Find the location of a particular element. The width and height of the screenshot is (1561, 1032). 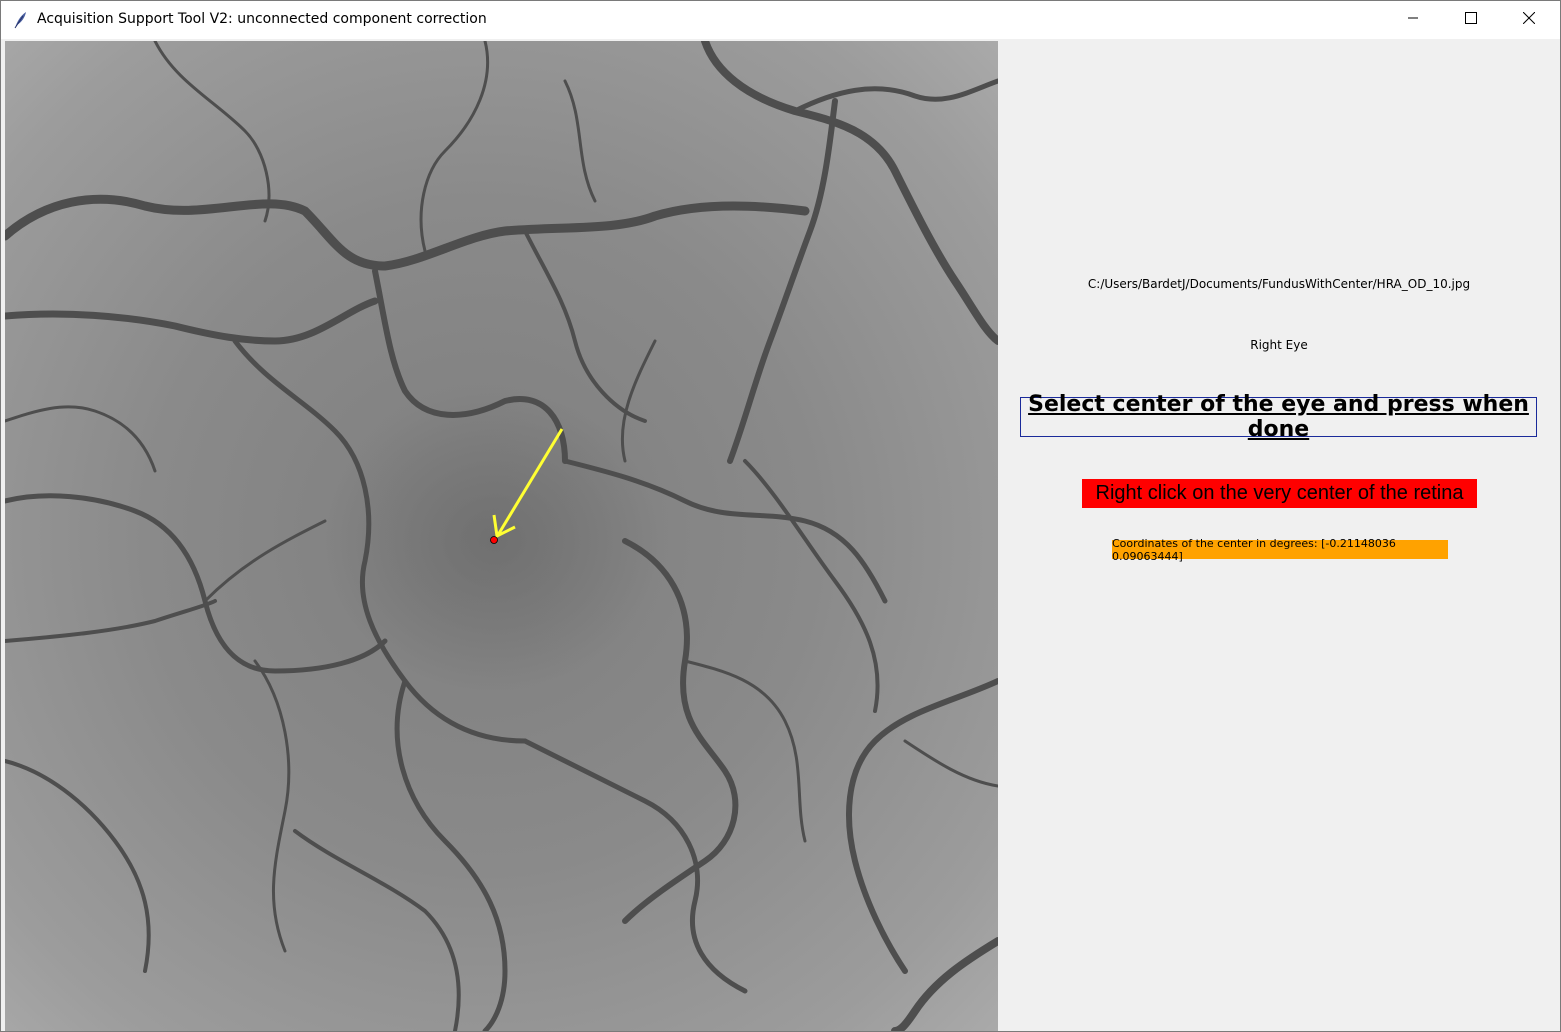

maximize-icon is located at coordinates (1471, 20).